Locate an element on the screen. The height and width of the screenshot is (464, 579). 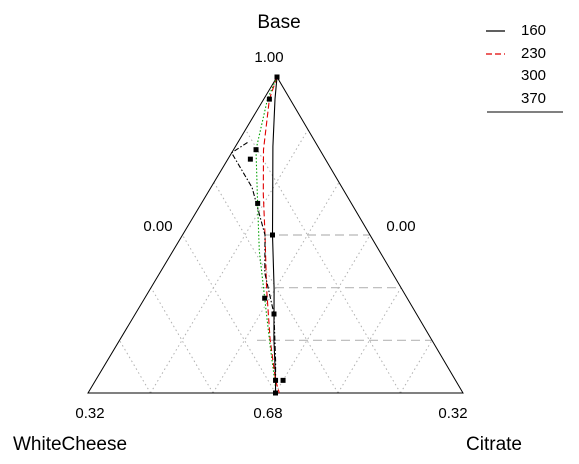
vertex-label-top: Base is located at coordinates (278, 22).